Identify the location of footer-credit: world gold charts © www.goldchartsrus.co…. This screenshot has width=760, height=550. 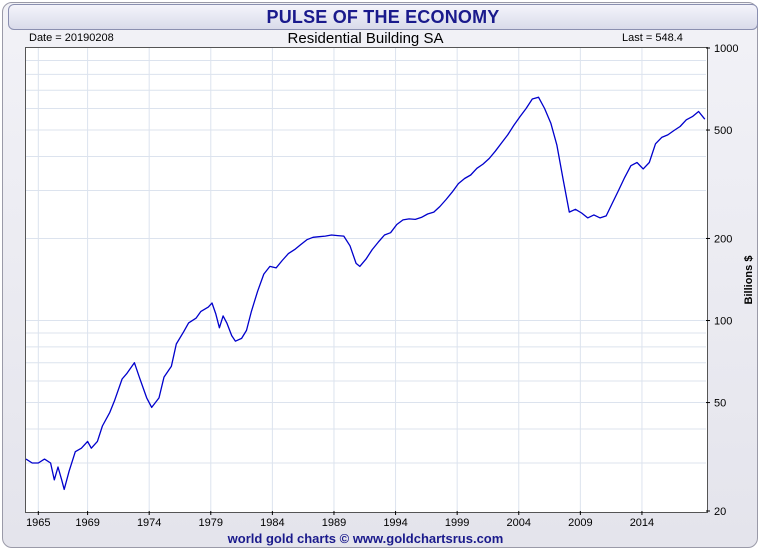
(365, 538).